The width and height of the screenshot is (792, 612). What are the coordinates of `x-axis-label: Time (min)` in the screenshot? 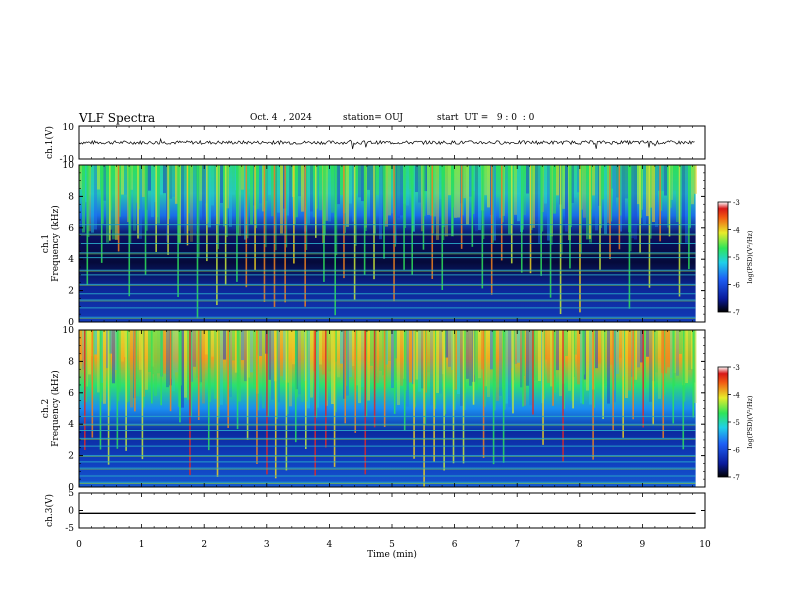 It's located at (392, 554).